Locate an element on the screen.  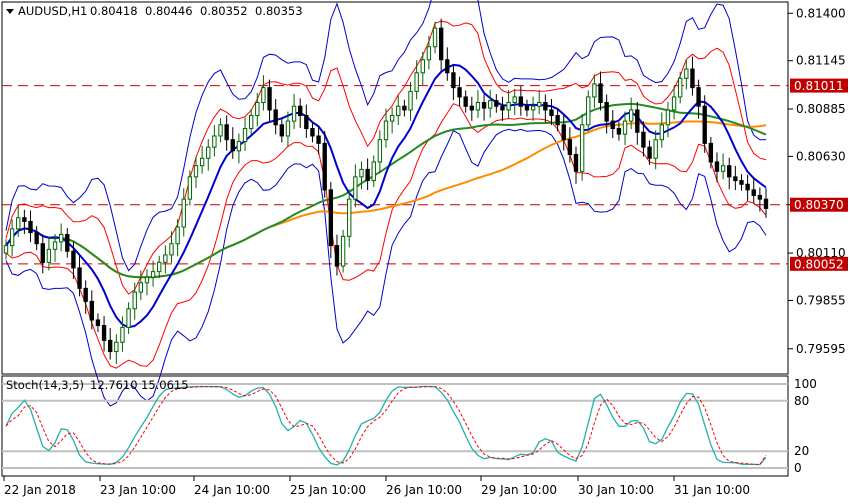
y-tick-label: 0.79595 is located at coordinates (821, 349).